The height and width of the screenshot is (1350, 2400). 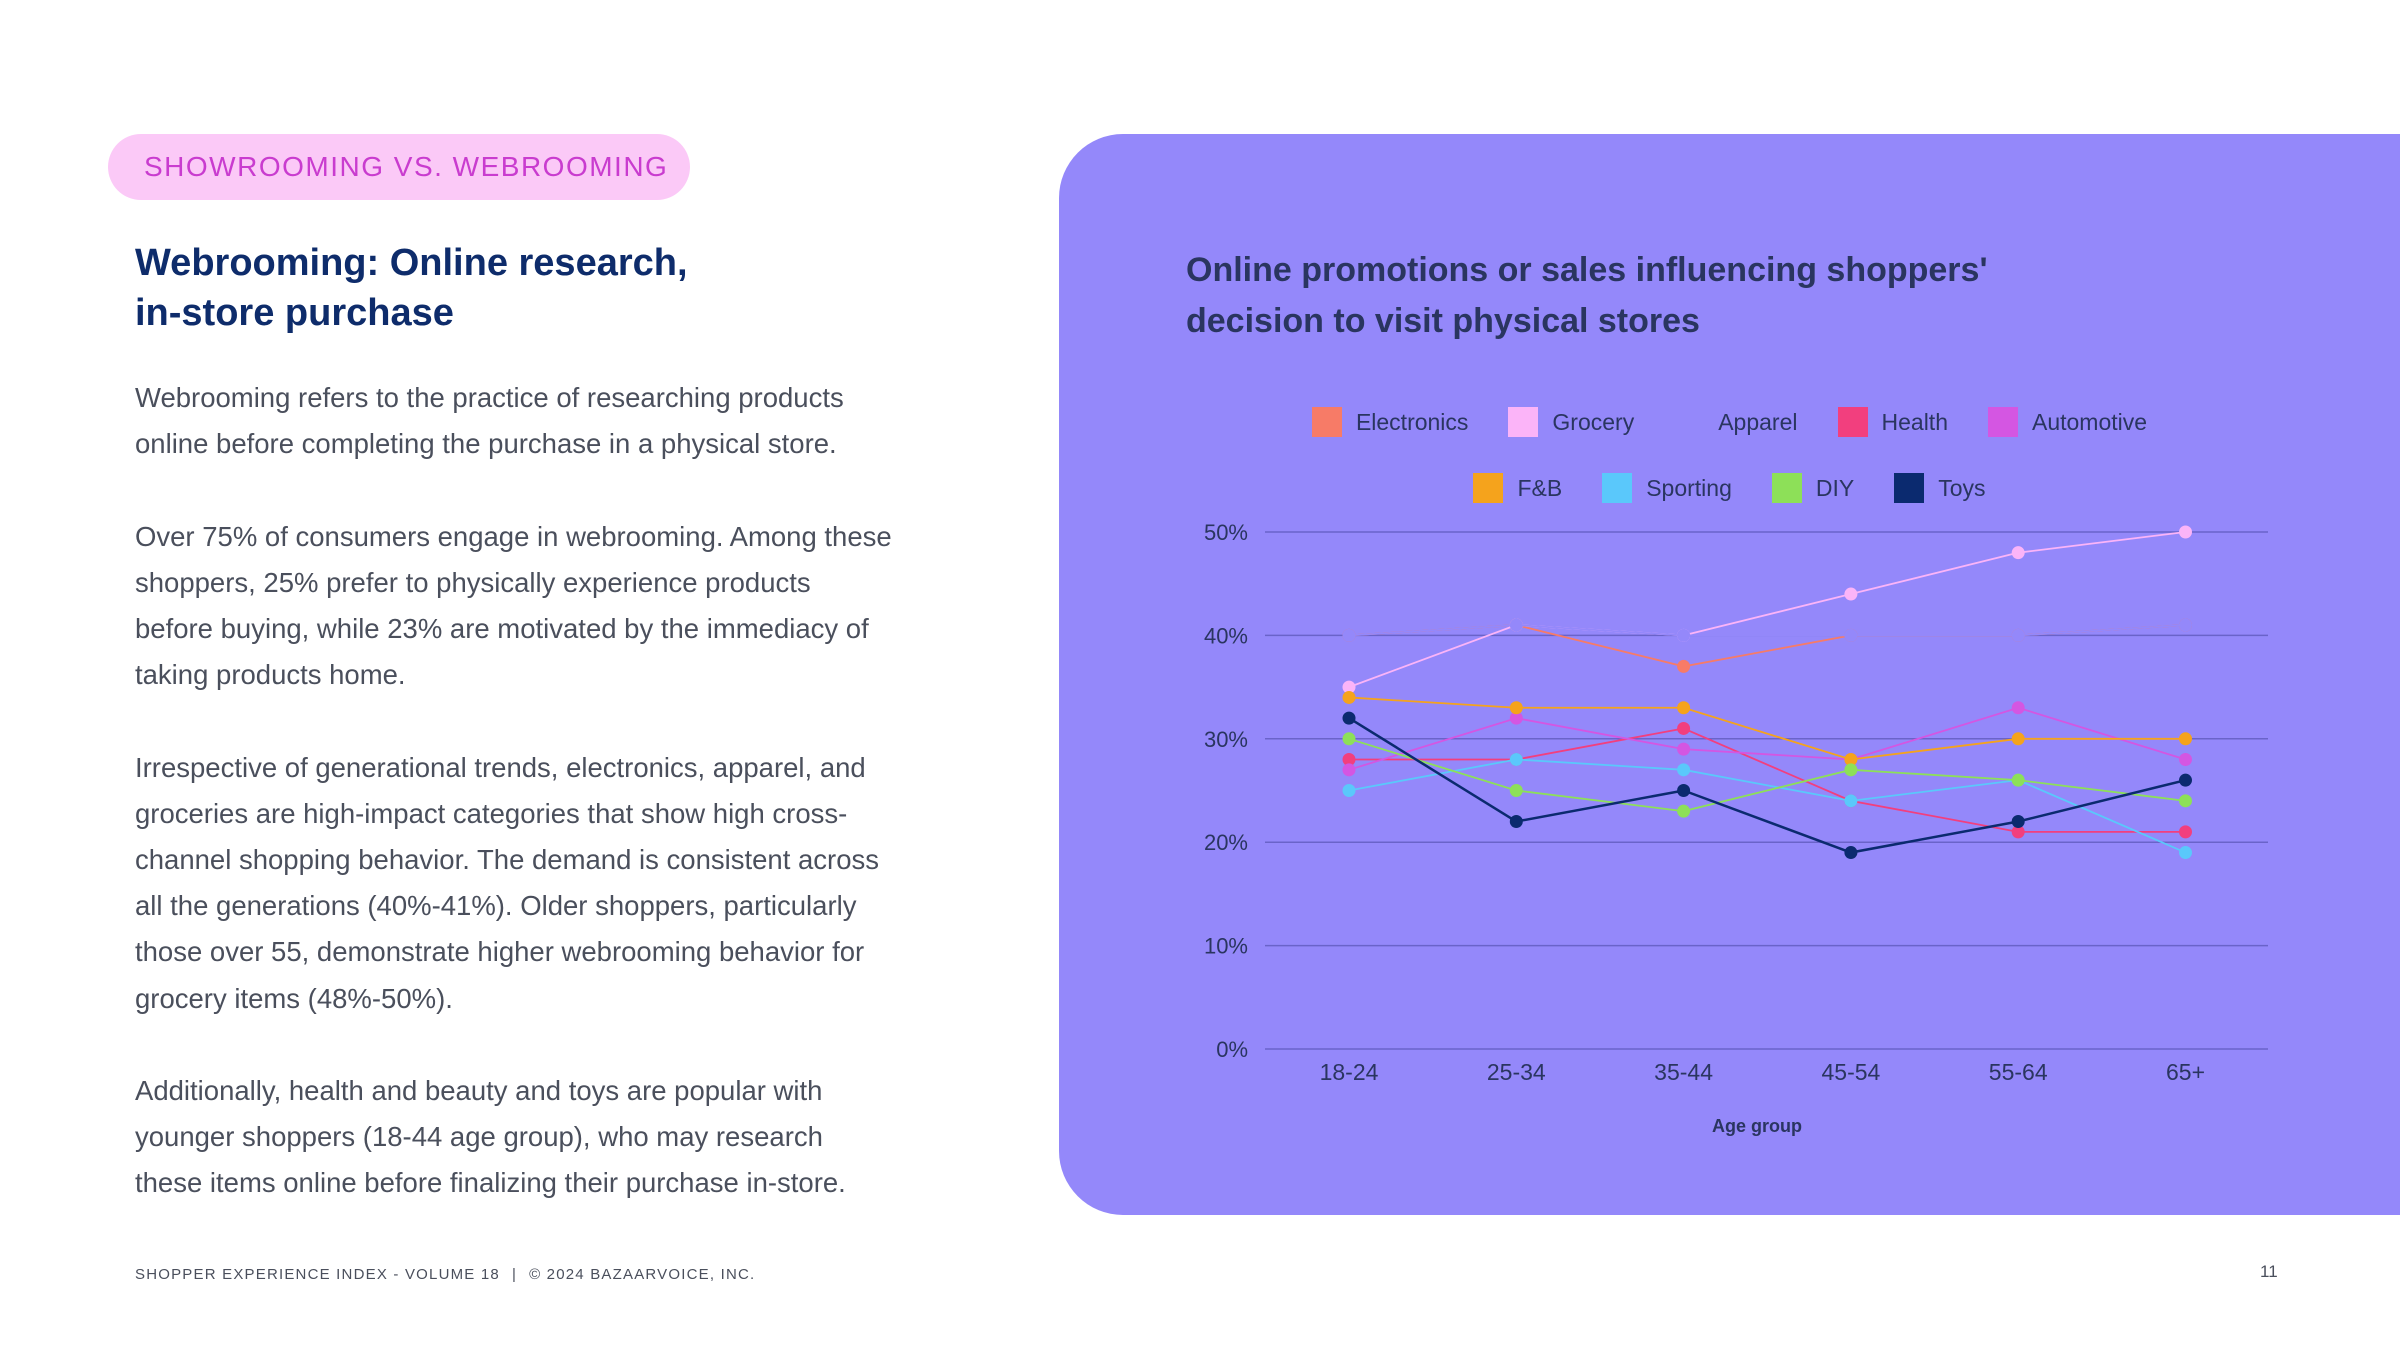 I want to click on y-tick-label: 10%, so click(x=1226, y=946).